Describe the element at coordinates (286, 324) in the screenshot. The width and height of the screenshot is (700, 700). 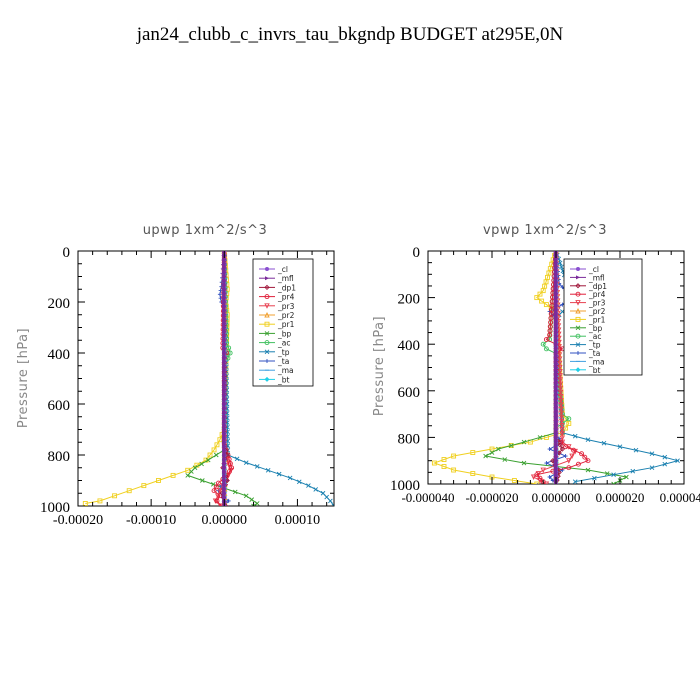
I see `upwp-legend-label: _pr1` at that location.